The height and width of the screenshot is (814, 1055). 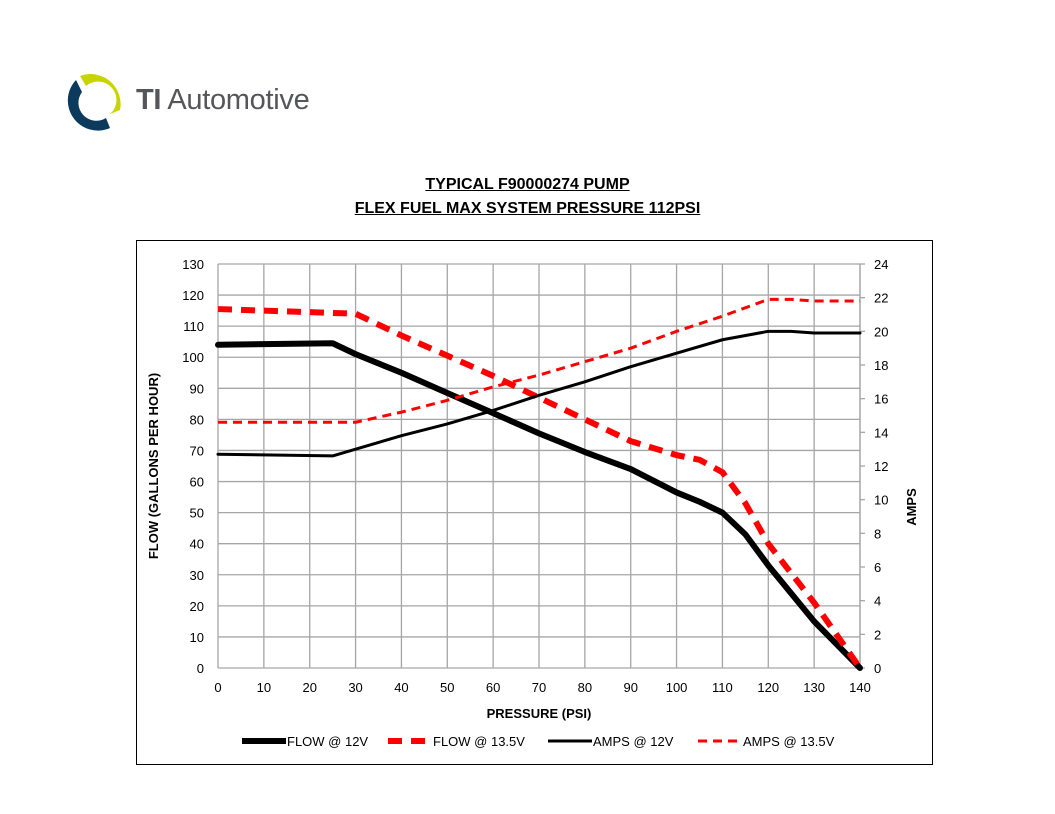 I want to click on y-tick-label: 70, so click(x=197, y=450).